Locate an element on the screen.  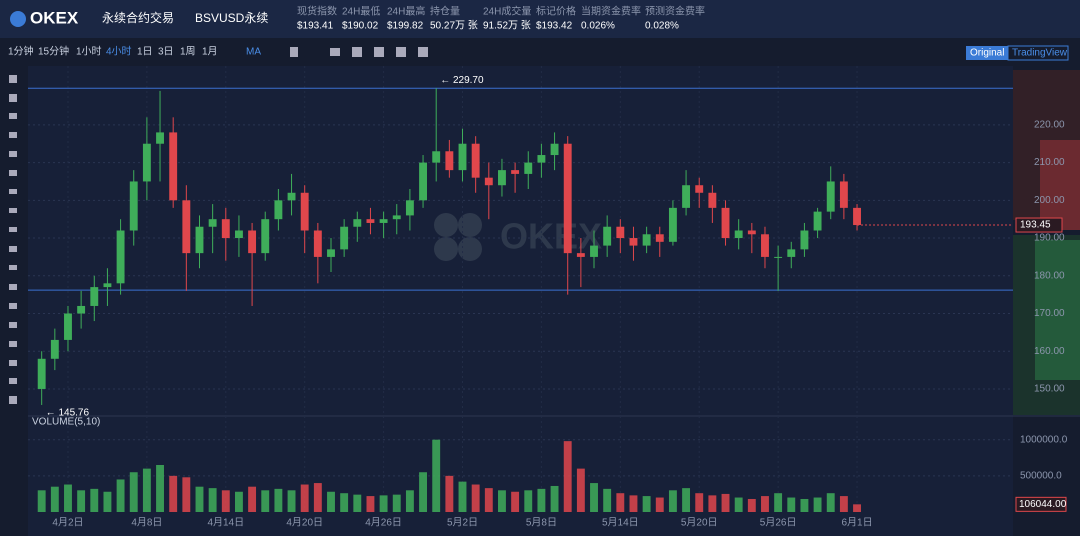
product: 永续合约交易 is located at coordinates (138, 17).